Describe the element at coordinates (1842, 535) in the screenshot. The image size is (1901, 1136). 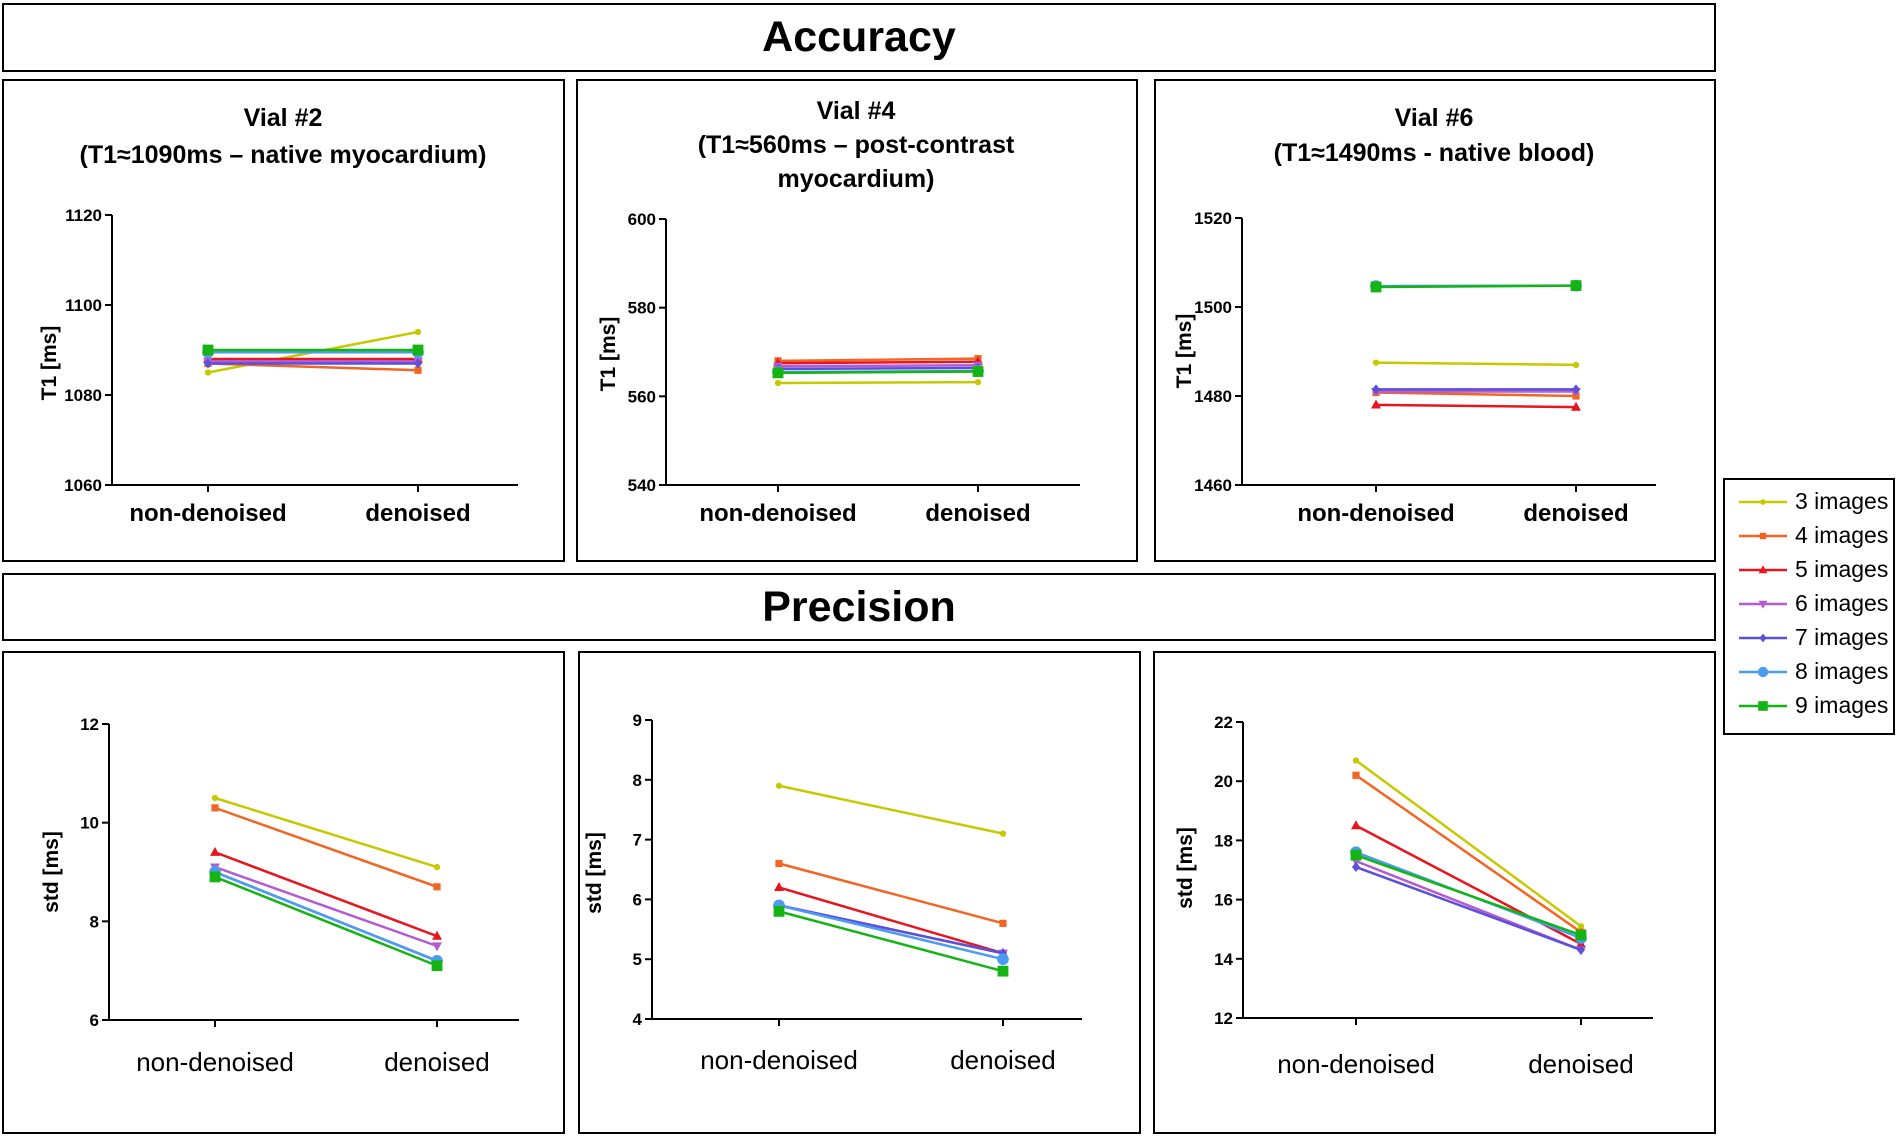
I see `legend-label: 4 images` at that location.